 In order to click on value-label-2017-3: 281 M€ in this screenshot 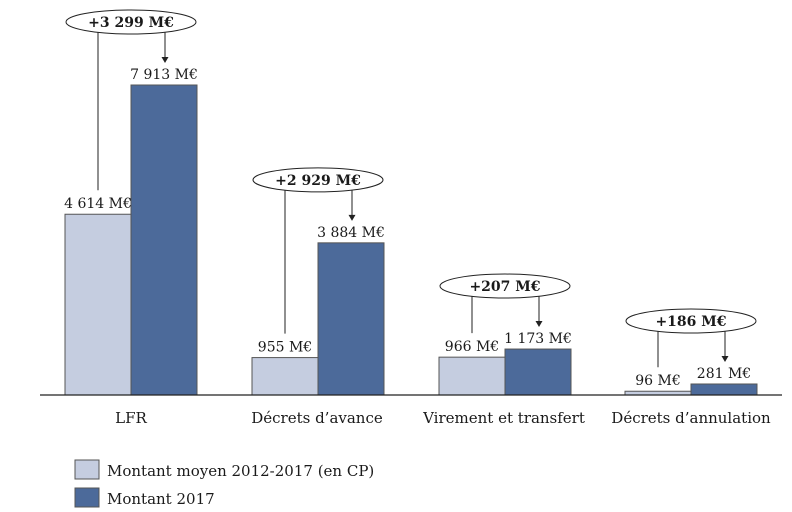, I will do `click(724, 374)`.